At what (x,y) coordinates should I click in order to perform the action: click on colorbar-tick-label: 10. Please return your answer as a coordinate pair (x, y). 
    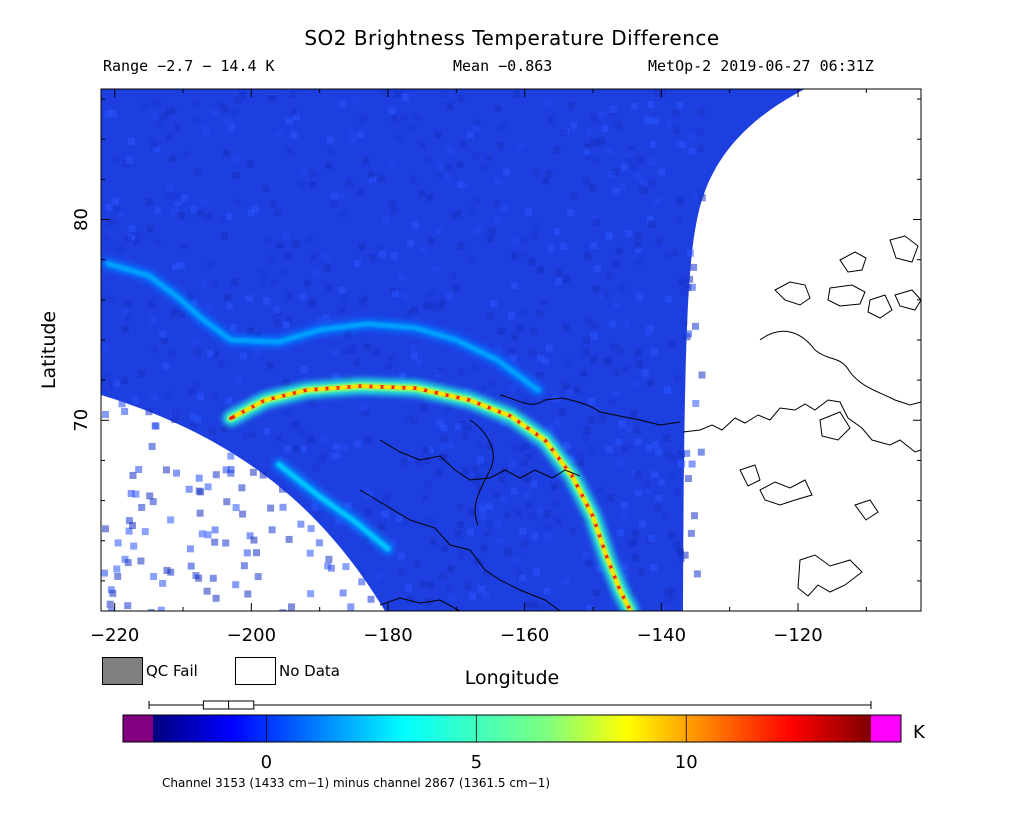
    Looking at the image, I should click on (686, 762).